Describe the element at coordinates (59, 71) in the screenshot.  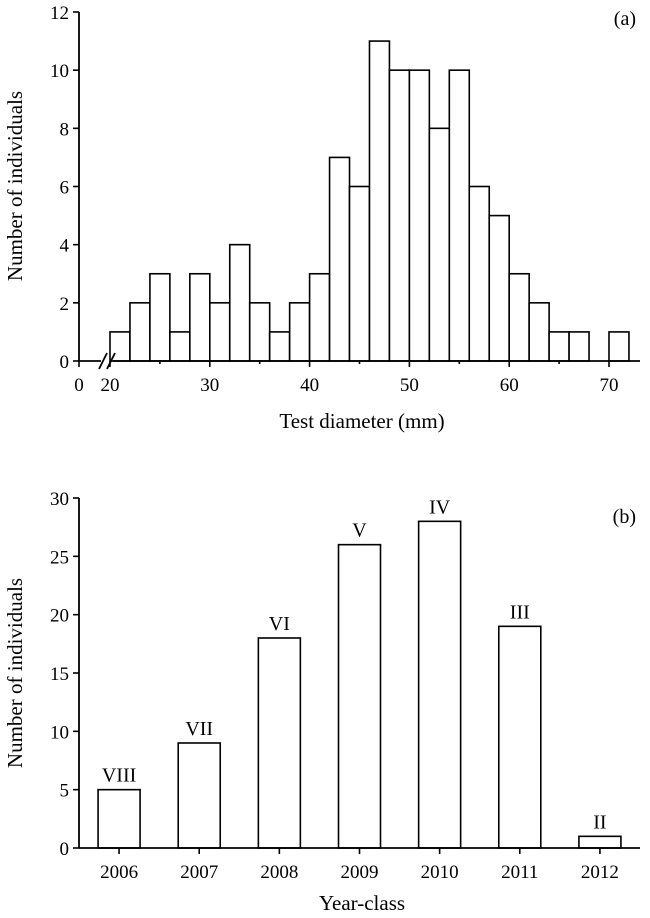
I see `y-tick-label-a: 10` at that location.